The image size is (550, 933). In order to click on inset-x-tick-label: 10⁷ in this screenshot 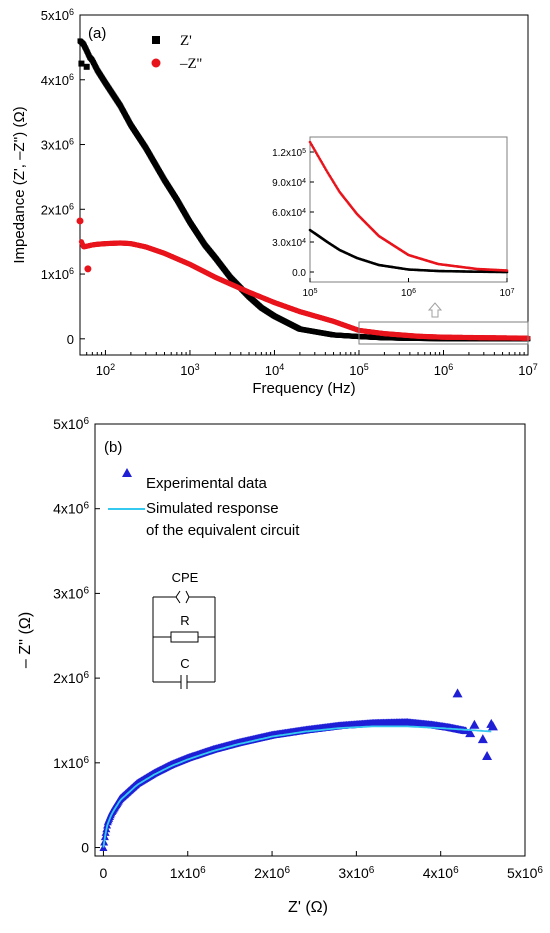, I will do `click(506, 294)`.